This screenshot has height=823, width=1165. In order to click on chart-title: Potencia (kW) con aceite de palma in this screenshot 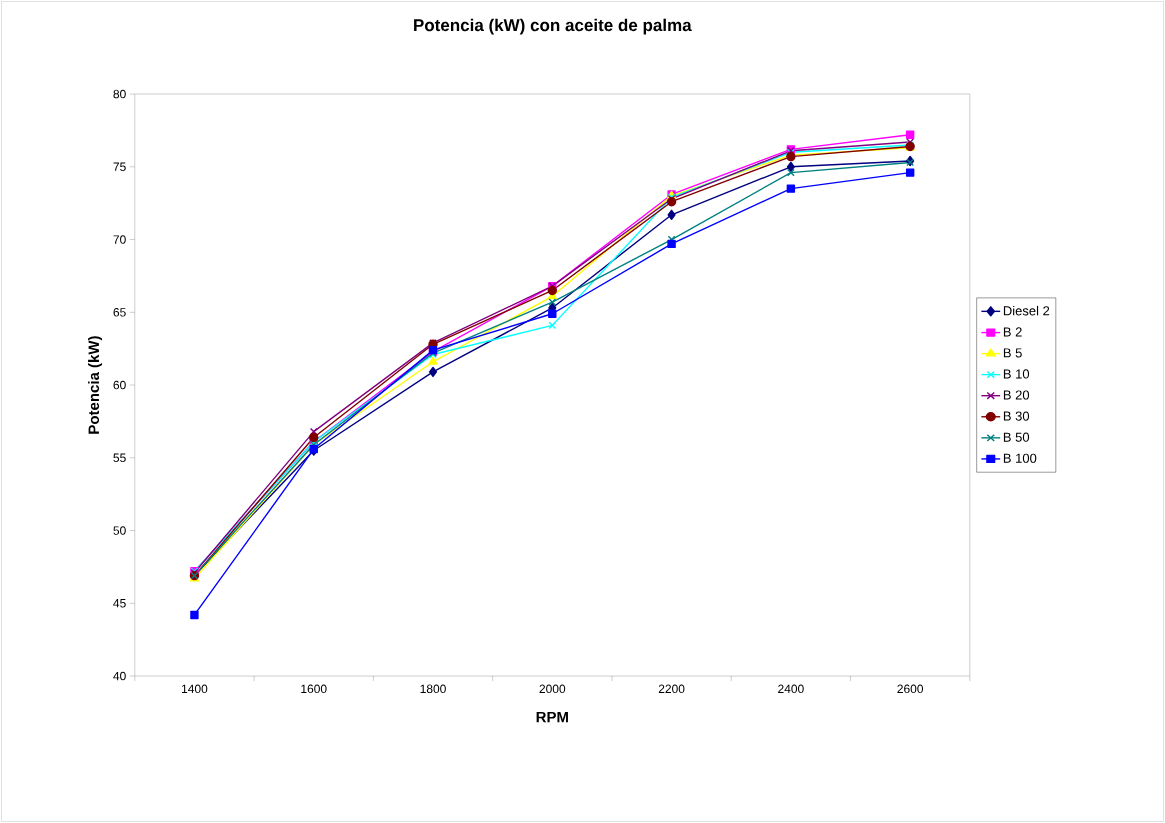, I will do `click(553, 26)`.